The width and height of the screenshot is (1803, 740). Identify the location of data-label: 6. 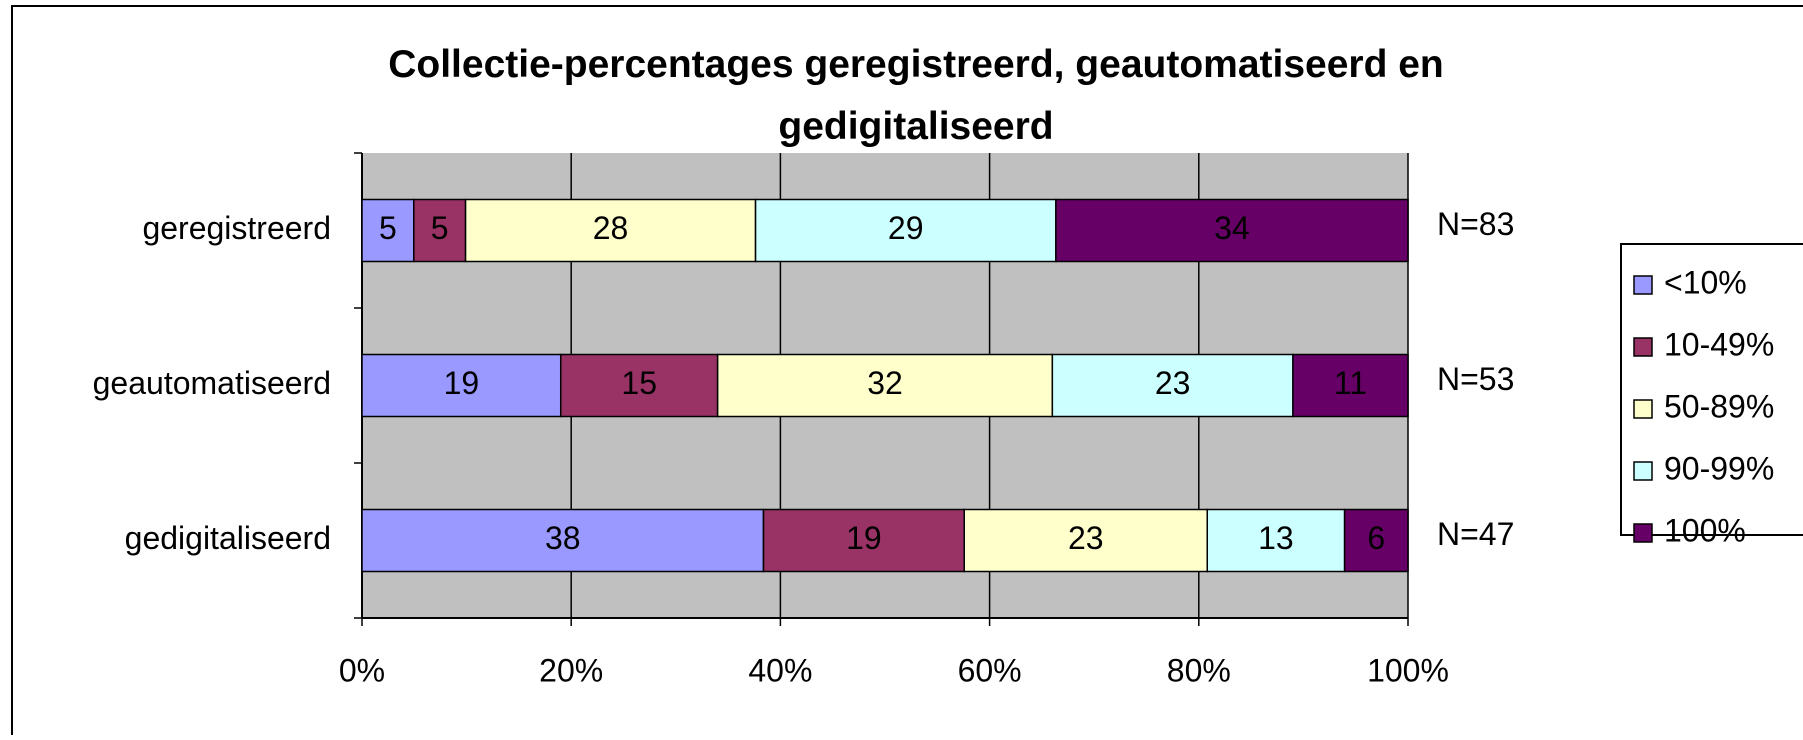
(1376, 538).